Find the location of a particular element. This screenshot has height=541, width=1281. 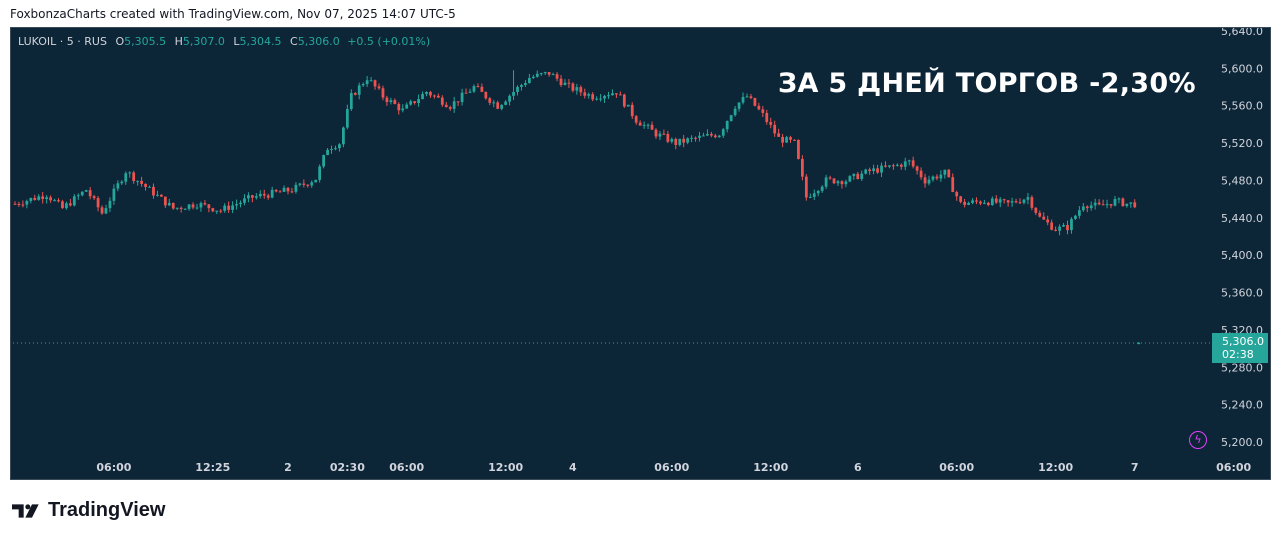

y-tick-label: 5,280.0 is located at coordinates (1242, 367).